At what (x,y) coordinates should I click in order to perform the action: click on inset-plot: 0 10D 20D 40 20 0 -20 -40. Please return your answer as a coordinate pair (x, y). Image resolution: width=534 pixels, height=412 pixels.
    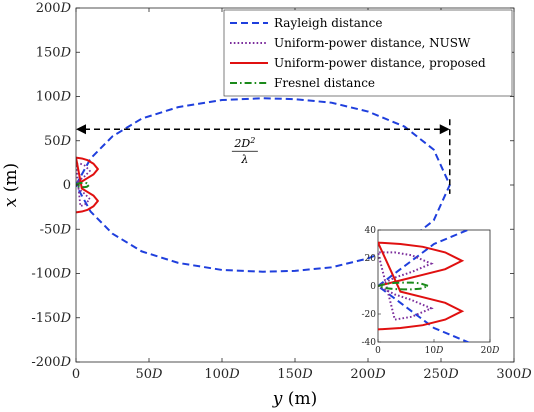
    Looking at the image, I should click on (431, 291).